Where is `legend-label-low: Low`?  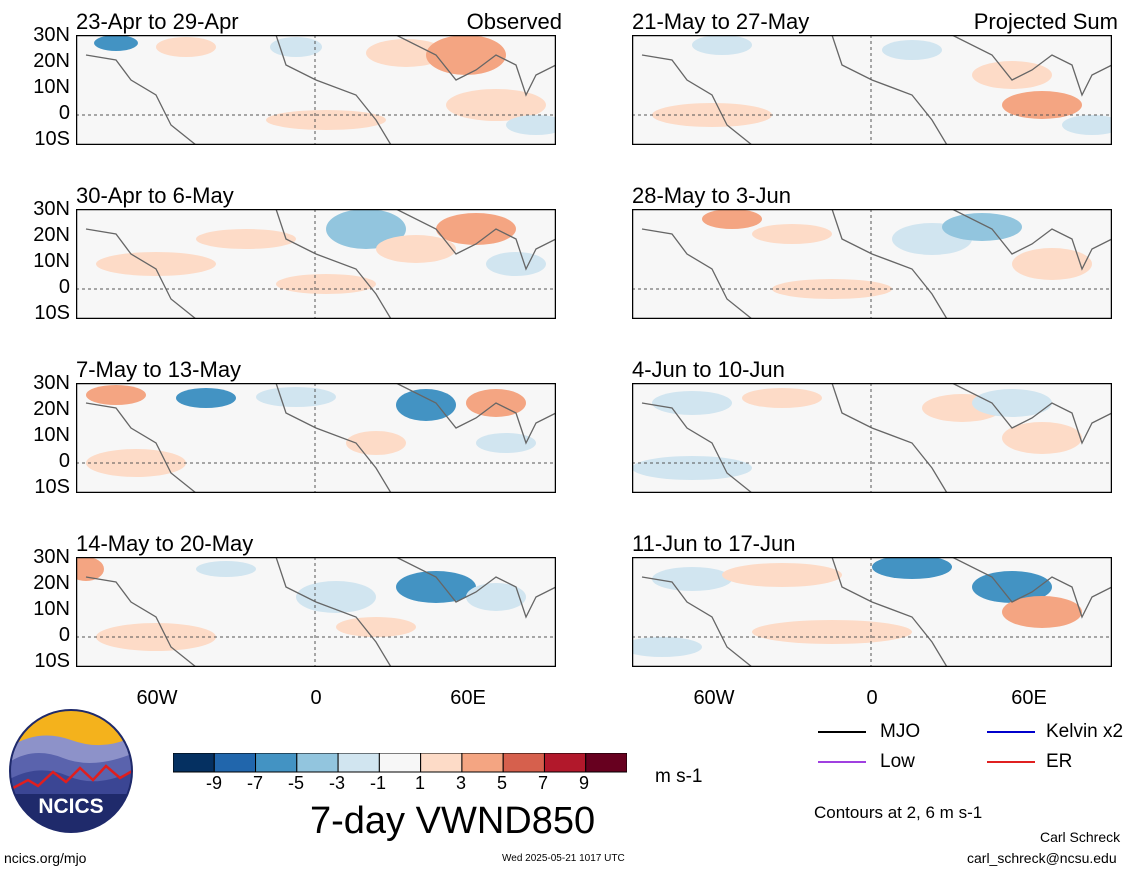 legend-label-low: Low is located at coordinates (897, 761).